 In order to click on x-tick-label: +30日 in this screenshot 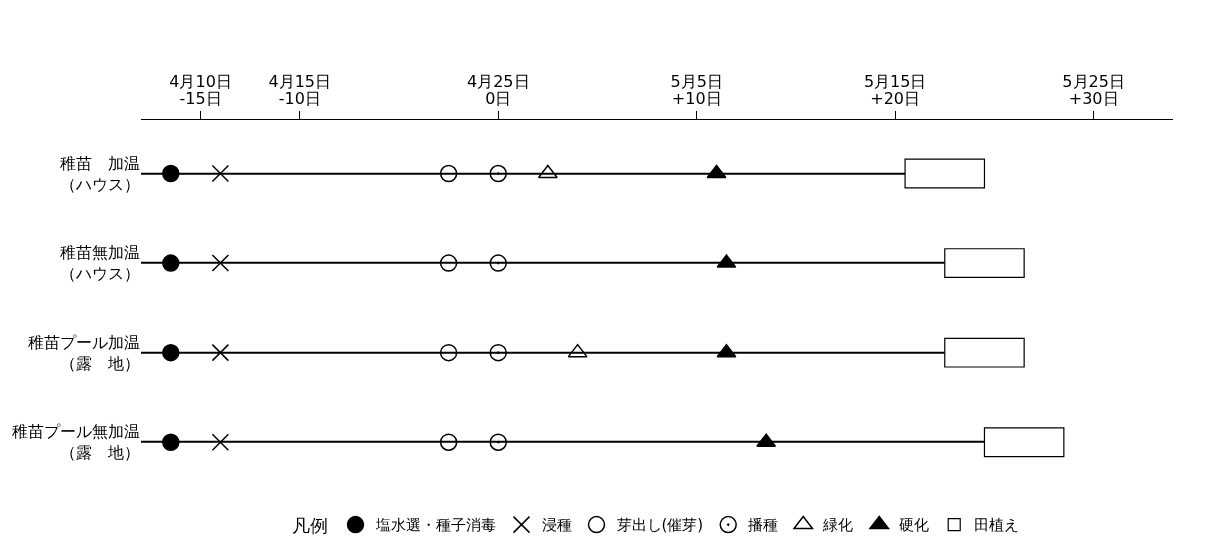, I will do `click(1093, 99)`.